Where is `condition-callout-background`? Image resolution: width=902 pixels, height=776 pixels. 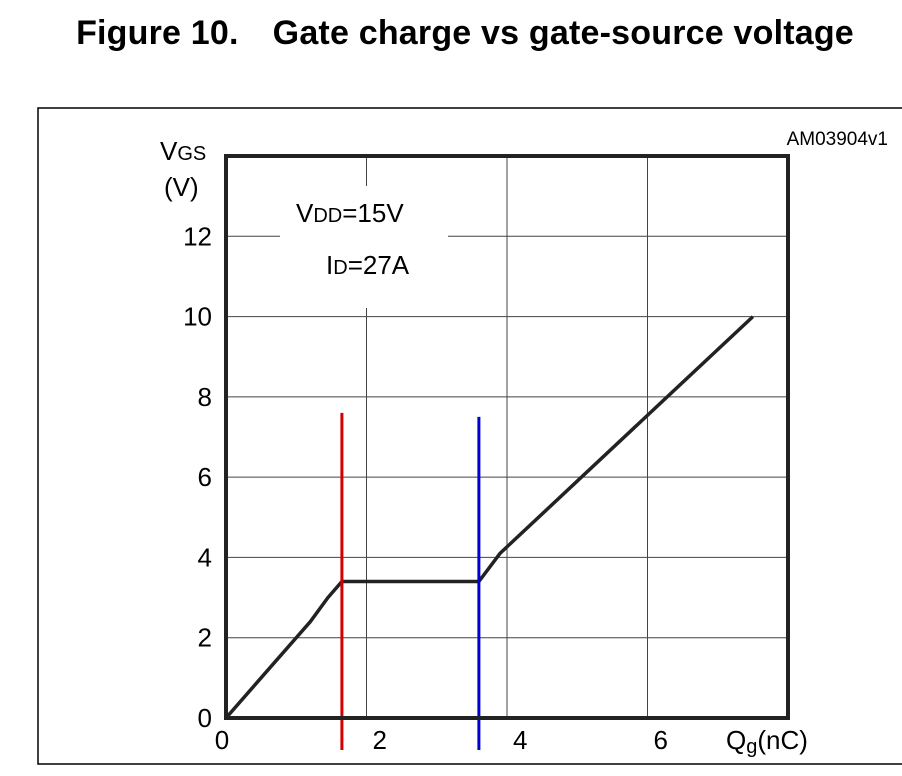
condition-callout-background is located at coordinates (364, 247).